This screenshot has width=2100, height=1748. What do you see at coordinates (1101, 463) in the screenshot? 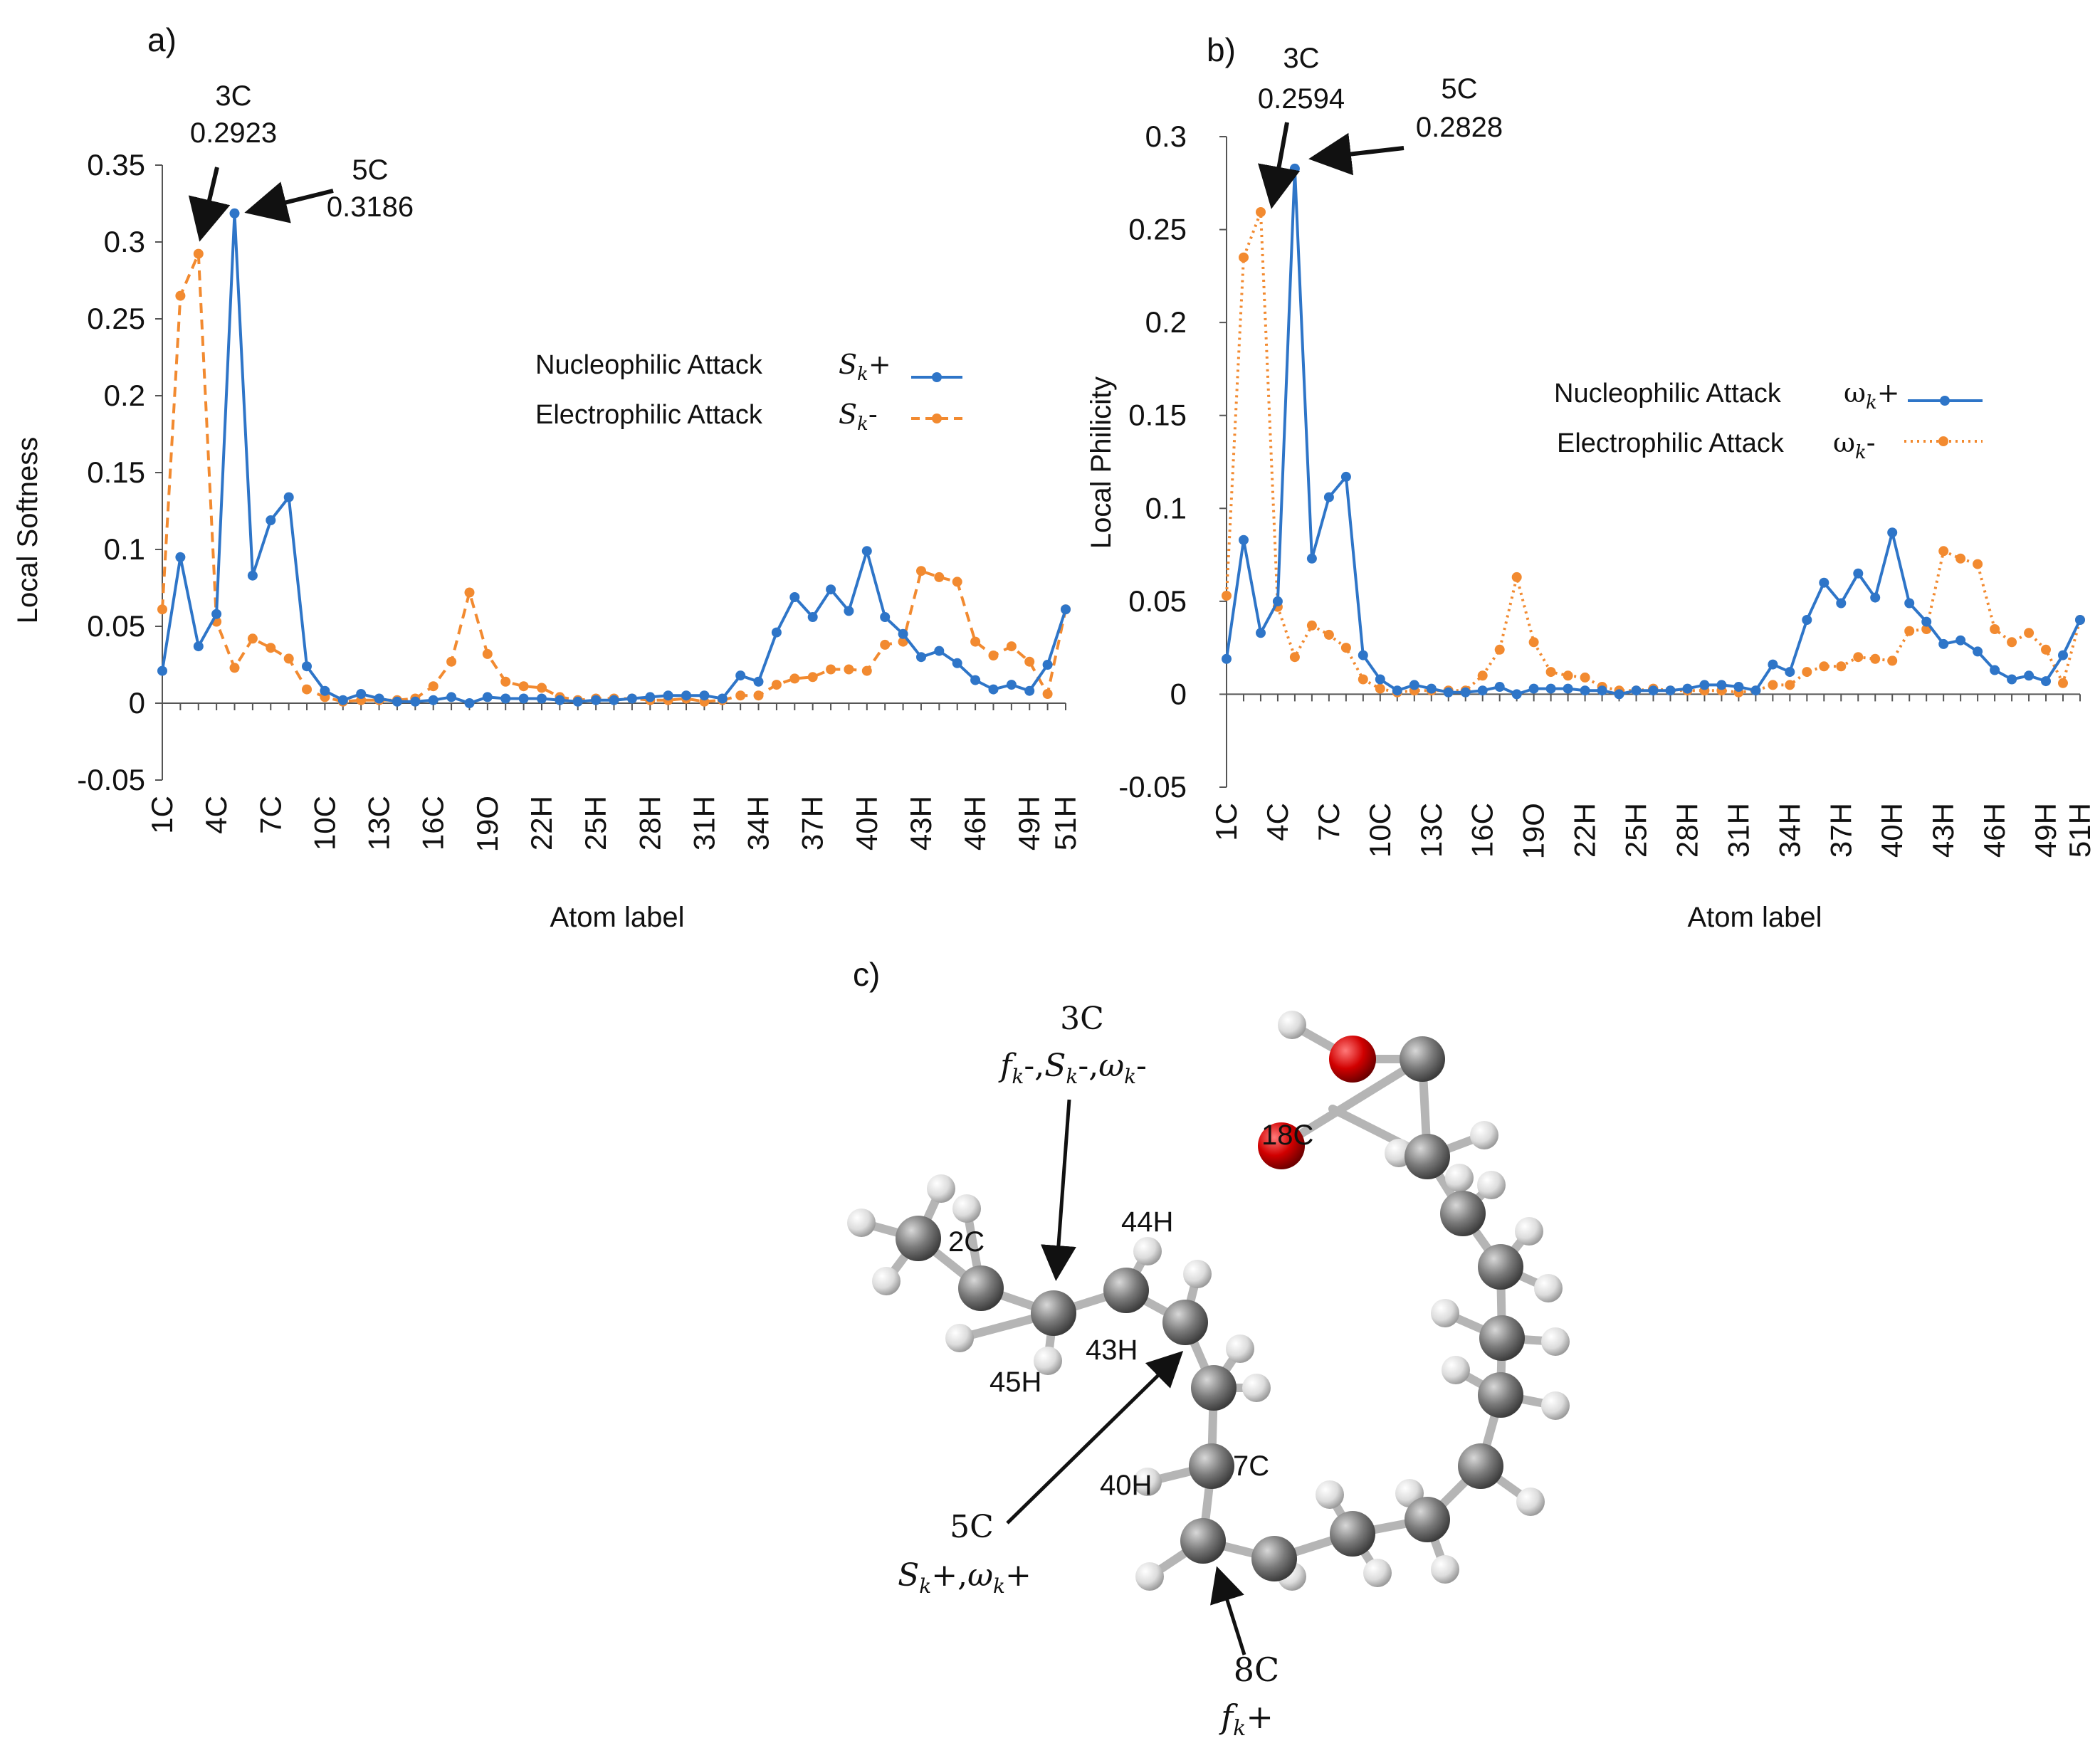
I see `panel-b-y-axis-title: Local Philicity` at bounding box center [1101, 463].